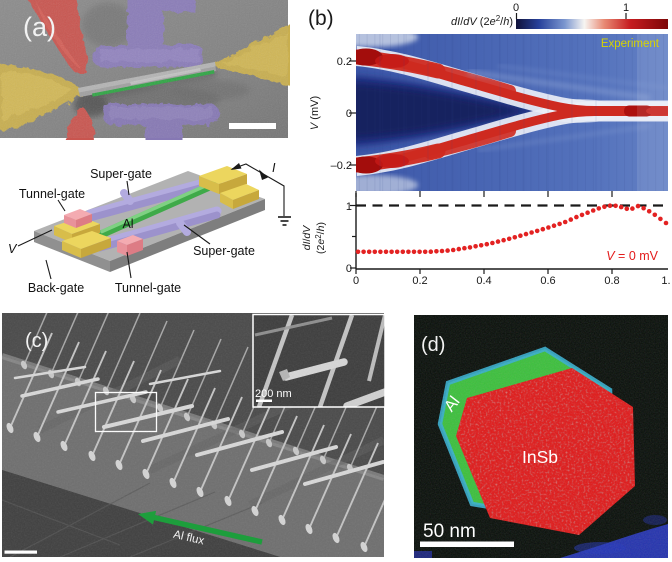 The image size is (672, 562). What do you see at coordinates (341, 166) in the screenshot?
I see `svg-text: –0.2` at bounding box center [341, 166].